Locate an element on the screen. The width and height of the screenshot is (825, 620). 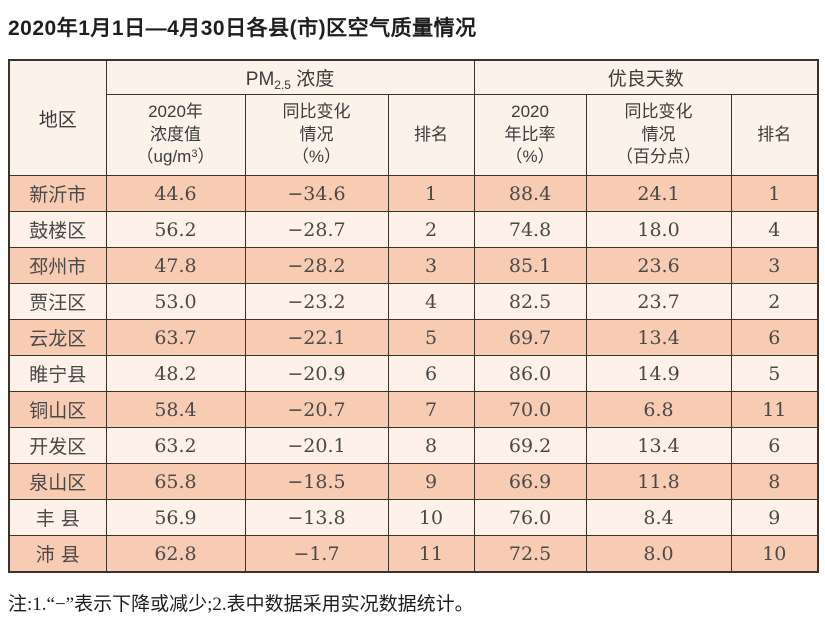
cell-good-rank: 10 is located at coordinates (774, 554).